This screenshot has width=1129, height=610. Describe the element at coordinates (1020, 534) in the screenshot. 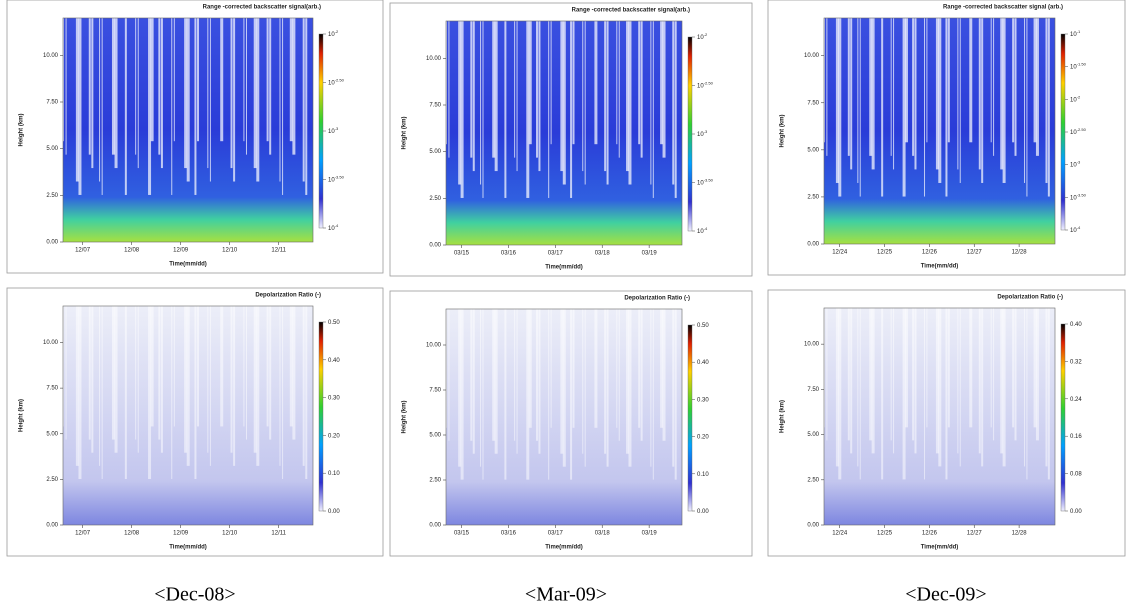

I see `x-tick-label: 12/28` at that location.